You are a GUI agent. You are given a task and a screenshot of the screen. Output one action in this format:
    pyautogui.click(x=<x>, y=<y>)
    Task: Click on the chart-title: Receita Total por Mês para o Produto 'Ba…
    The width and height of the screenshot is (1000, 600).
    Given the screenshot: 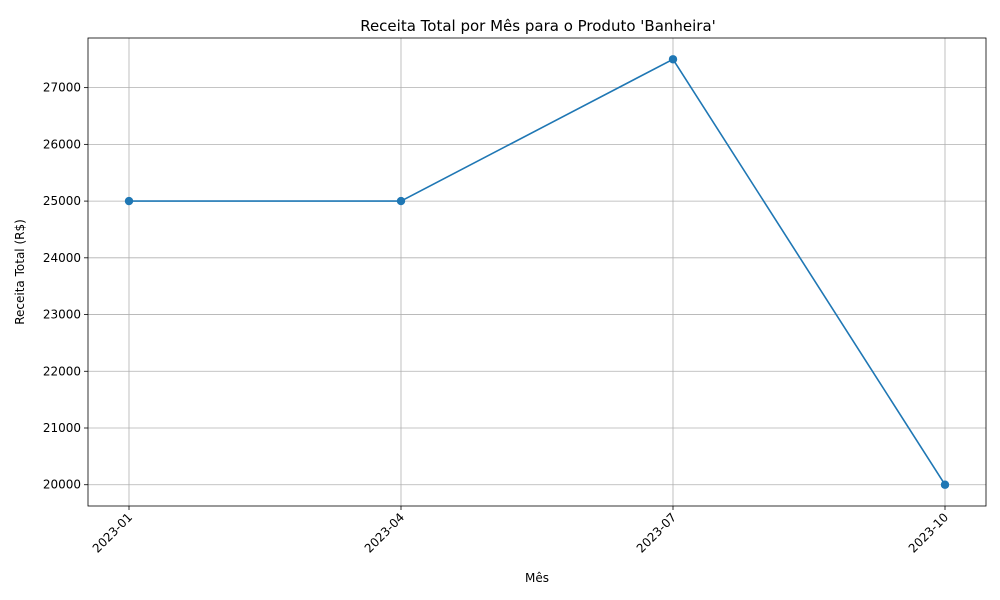 What is the action you would take?
    pyautogui.click(x=538, y=26)
    